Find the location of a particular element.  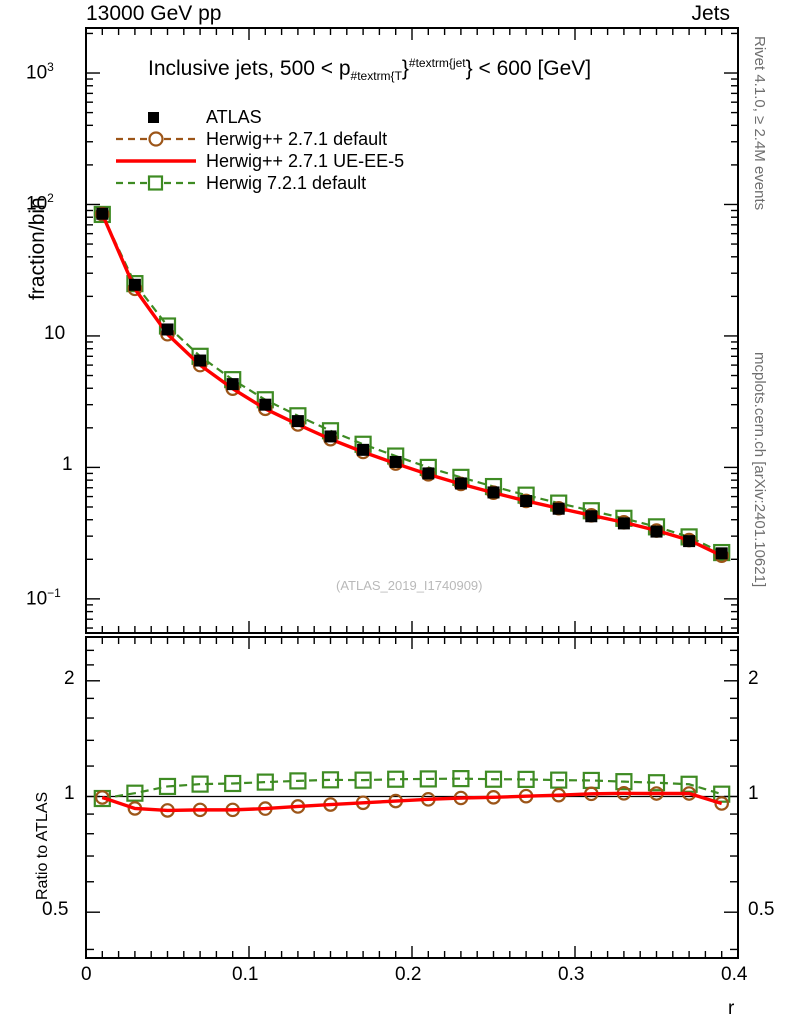

xtick-label: 0 is located at coordinates (86, 974).